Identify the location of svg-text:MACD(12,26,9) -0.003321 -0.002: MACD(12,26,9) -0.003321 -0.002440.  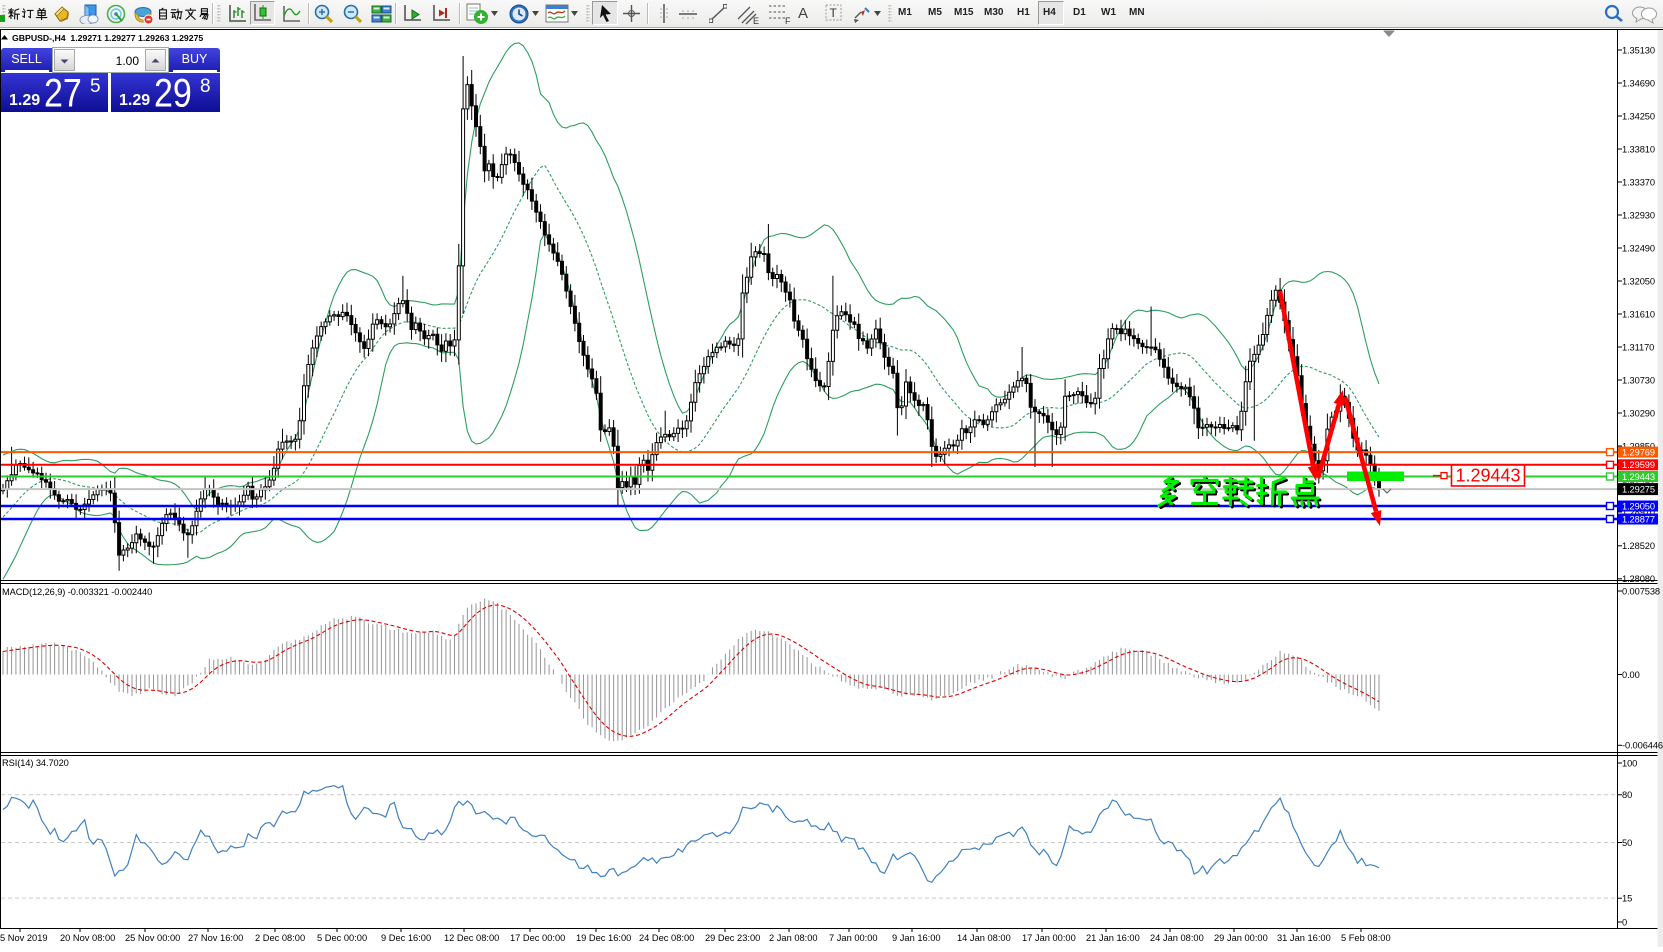
(77, 592).